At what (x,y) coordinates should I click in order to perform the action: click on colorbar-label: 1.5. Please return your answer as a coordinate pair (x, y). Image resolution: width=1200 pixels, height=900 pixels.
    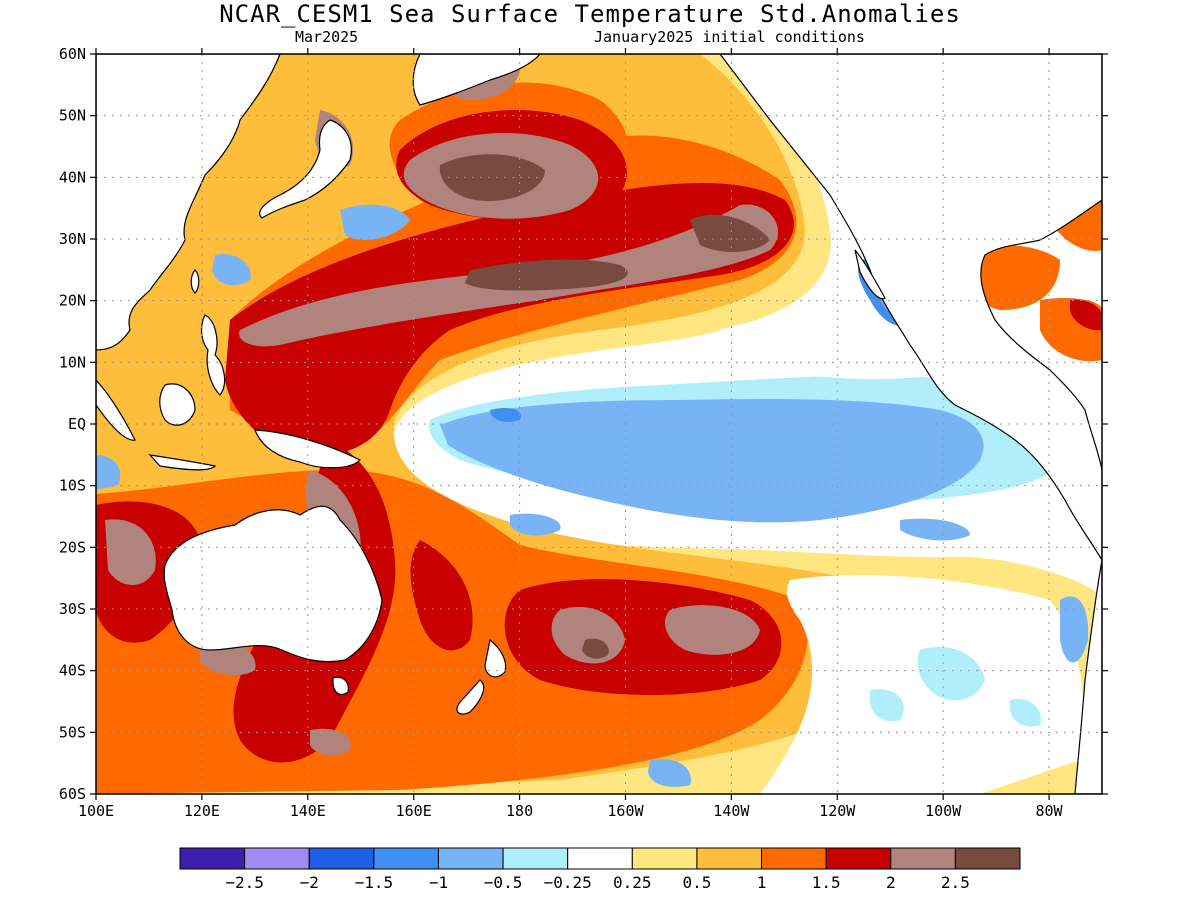
    Looking at the image, I should click on (826, 882).